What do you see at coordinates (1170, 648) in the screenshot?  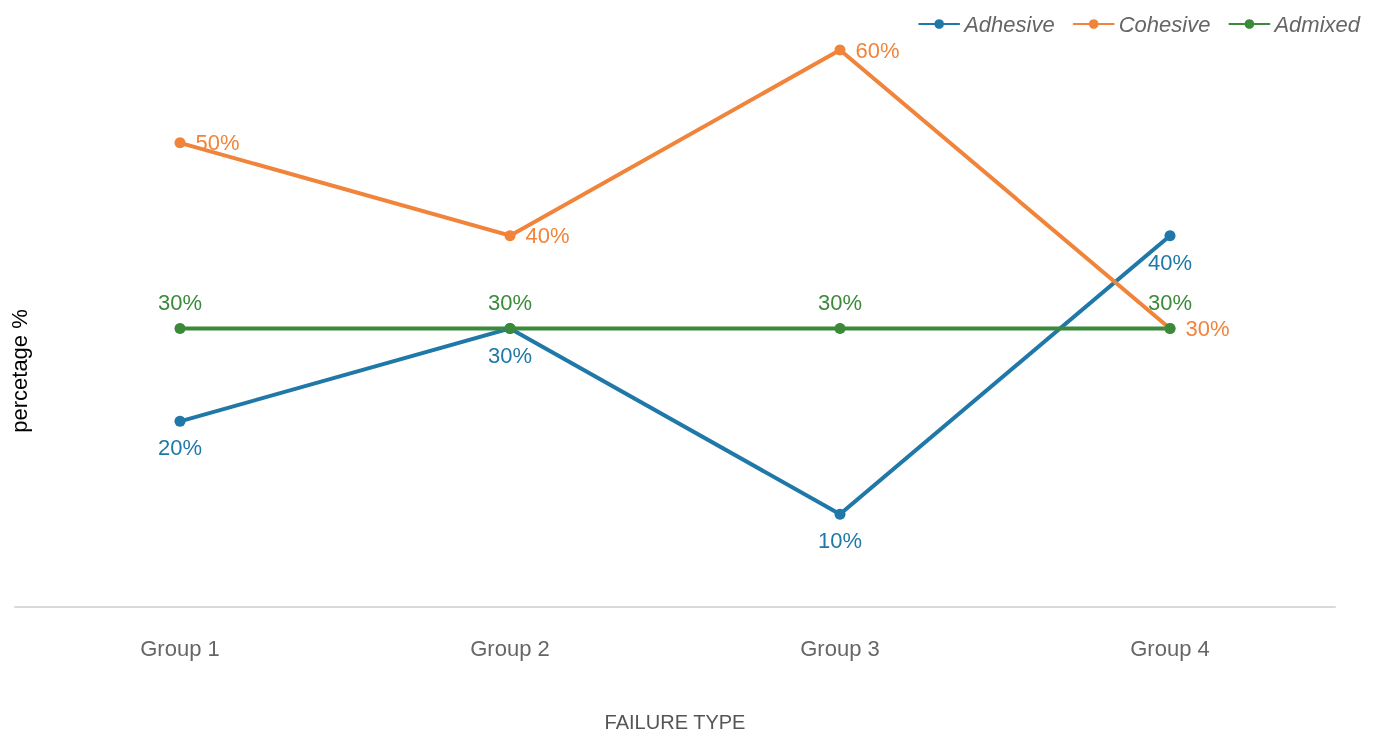 I see `x-tick-label: Group 4` at bounding box center [1170, 648].